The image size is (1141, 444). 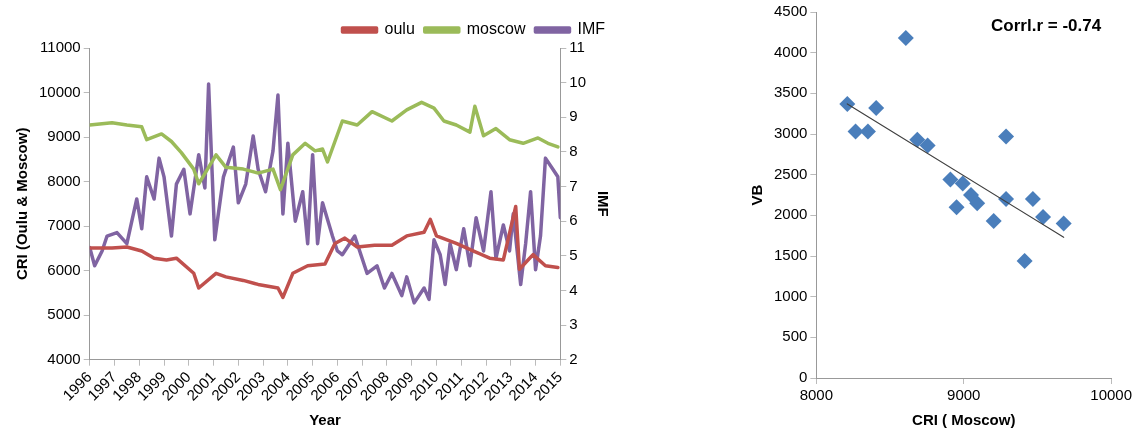 I want to click on y-tick-label: 8000, so click(x=64, y=180).